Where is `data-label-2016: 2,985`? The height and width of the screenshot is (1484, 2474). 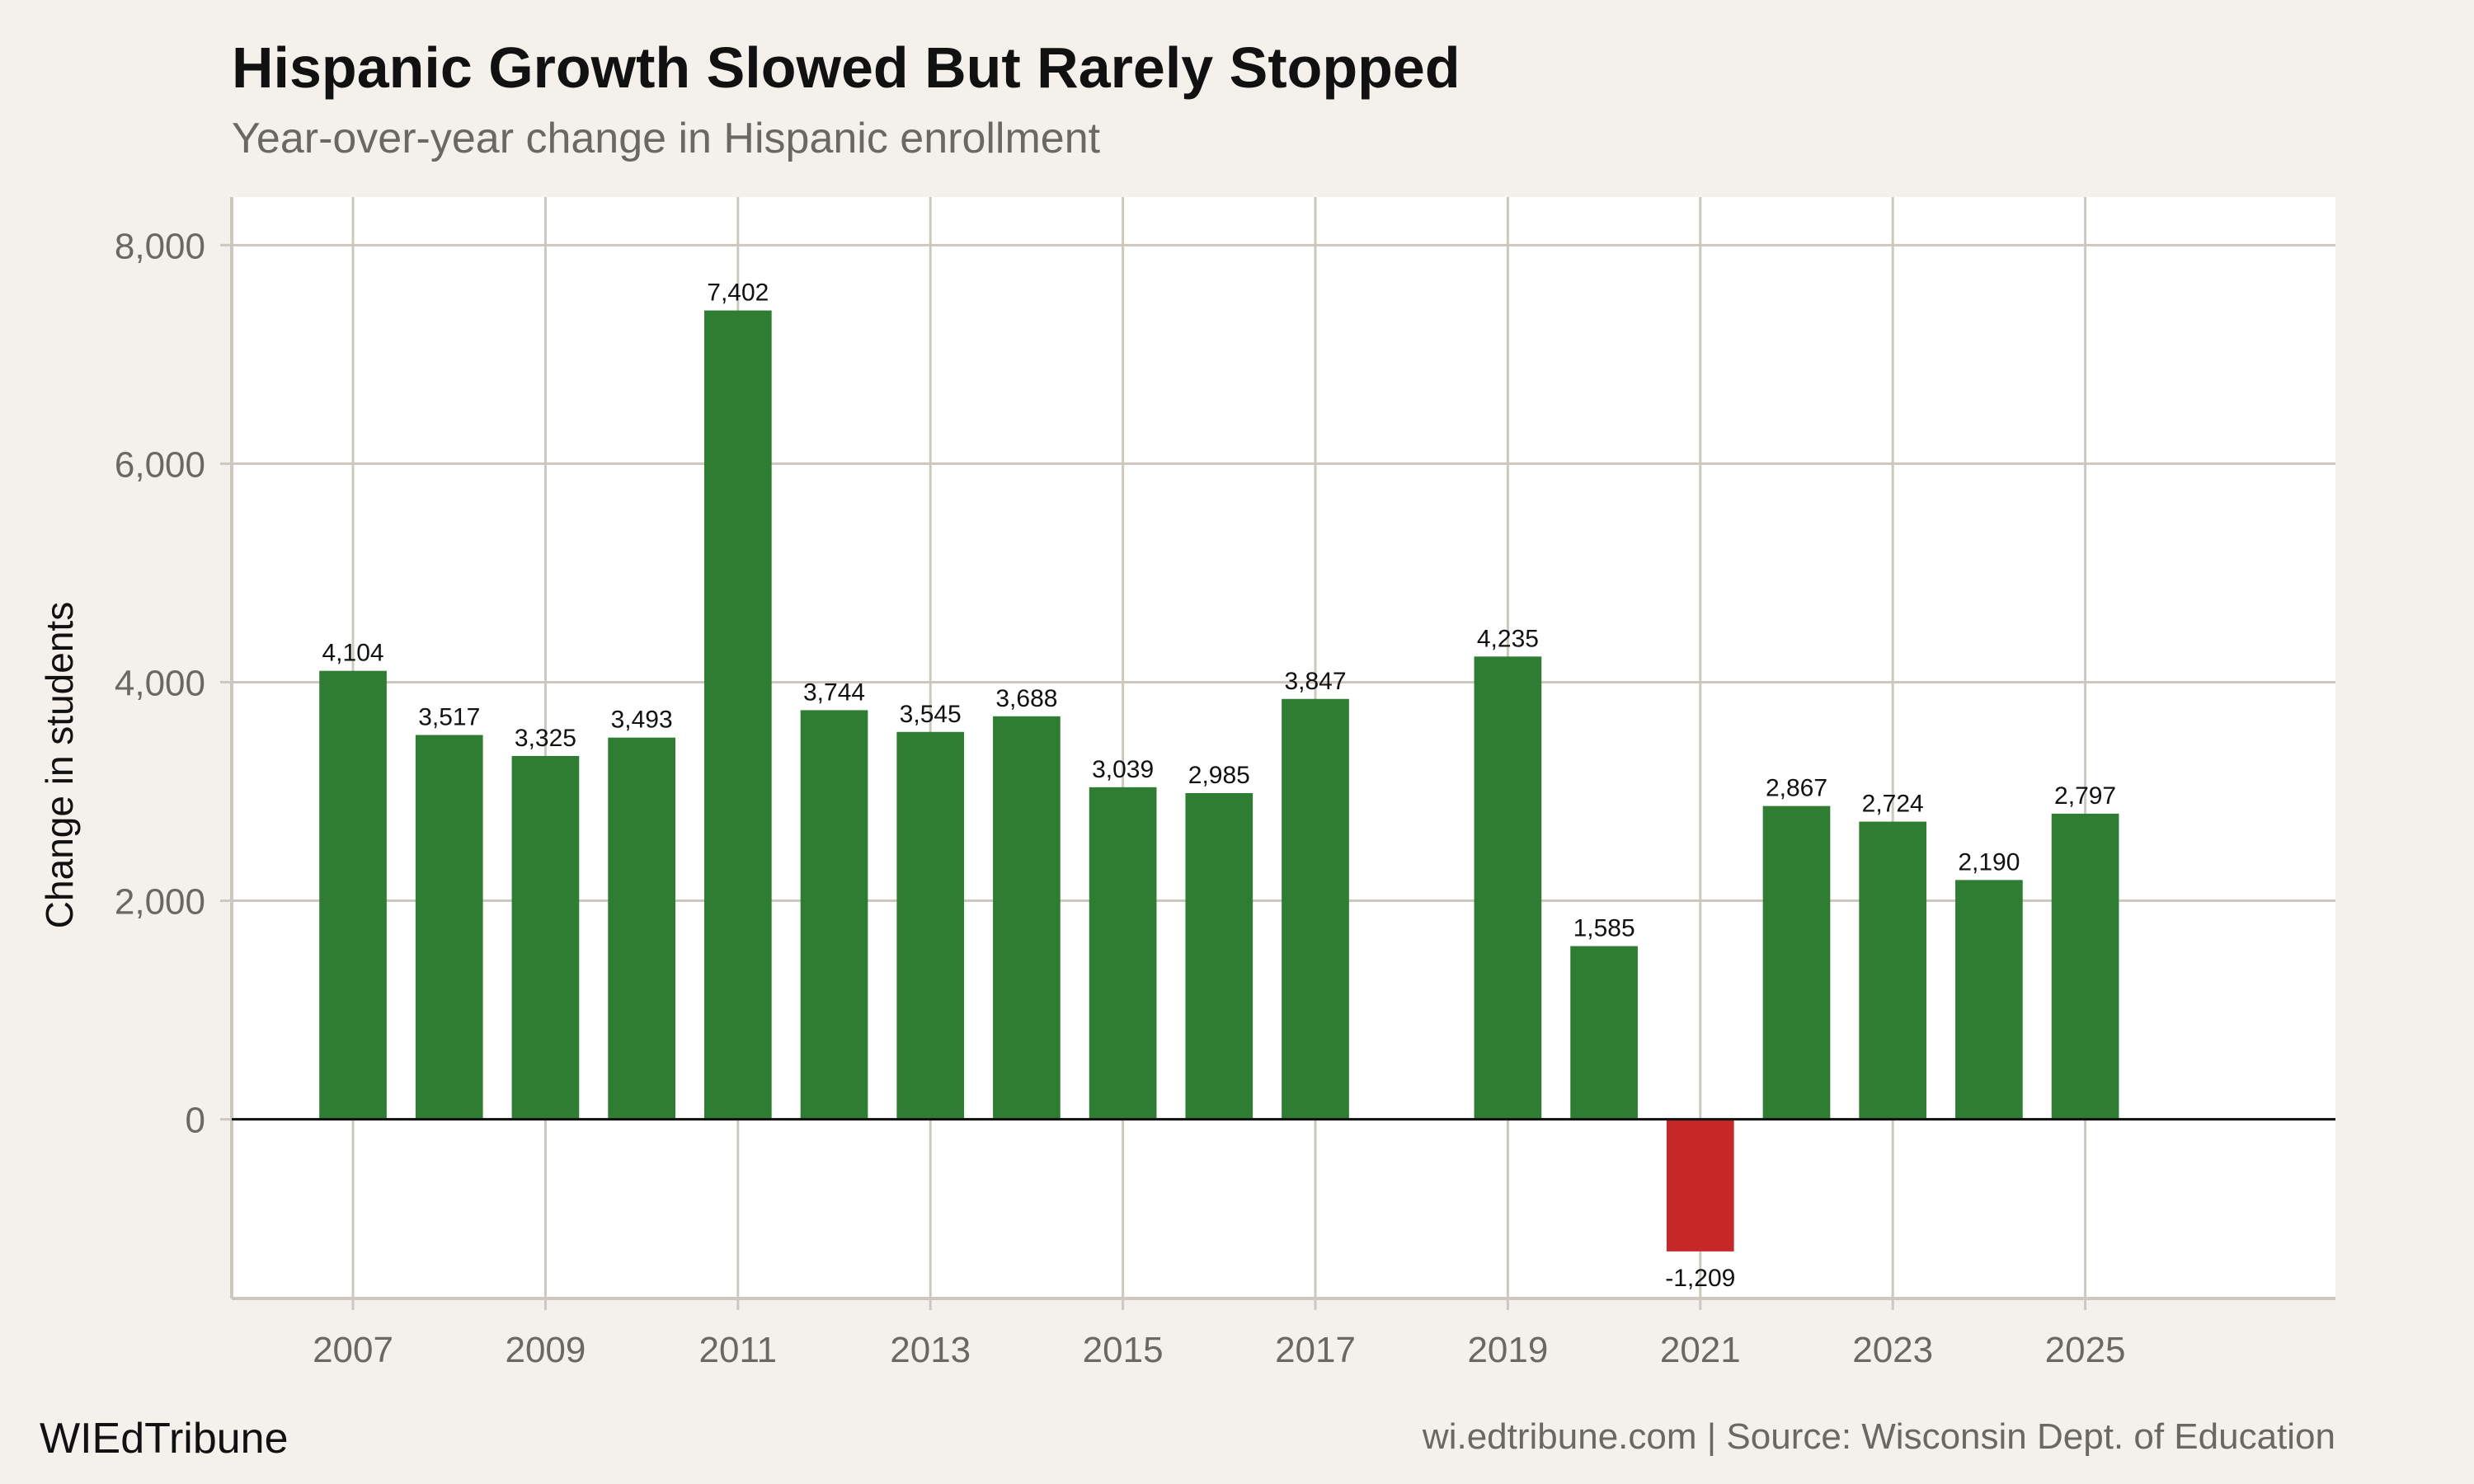
data-label-2016: 2,985 is located at coordinates (1219, 775).